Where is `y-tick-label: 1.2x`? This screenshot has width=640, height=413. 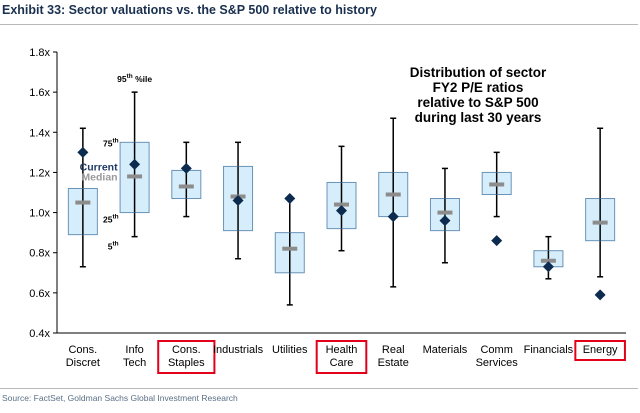
y-tick-label: 1.2x is located at coordinates (39, 173).